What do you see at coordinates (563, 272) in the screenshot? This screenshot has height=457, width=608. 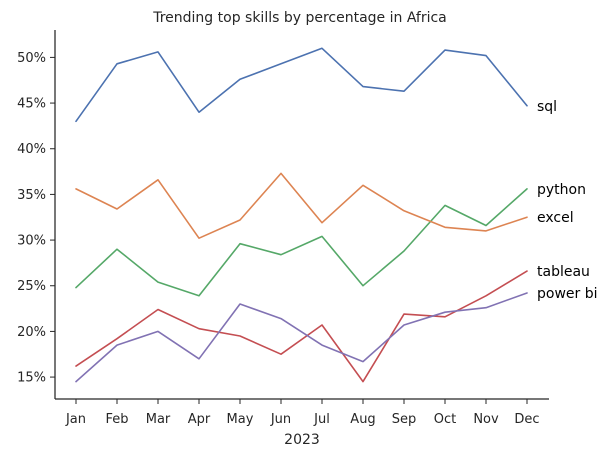 I see `series-label-tableau: tableau` at bounding box center [563, 272].